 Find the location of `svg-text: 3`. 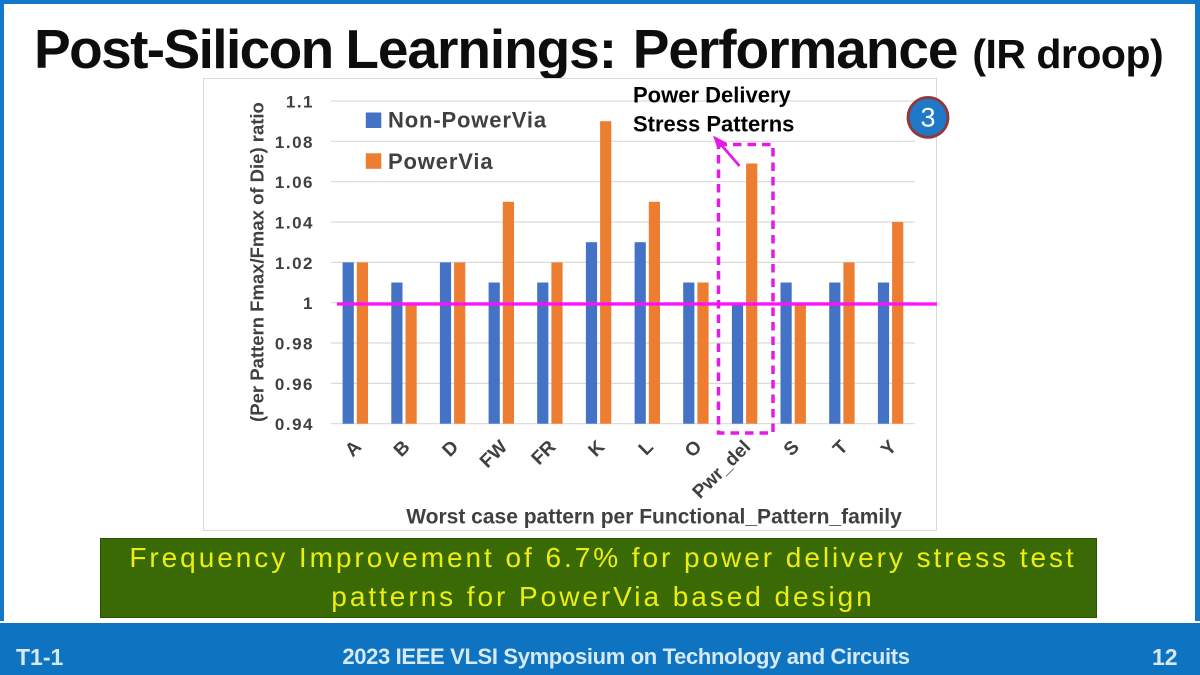

svg-text: 3 is located at coordinates (927, 118).